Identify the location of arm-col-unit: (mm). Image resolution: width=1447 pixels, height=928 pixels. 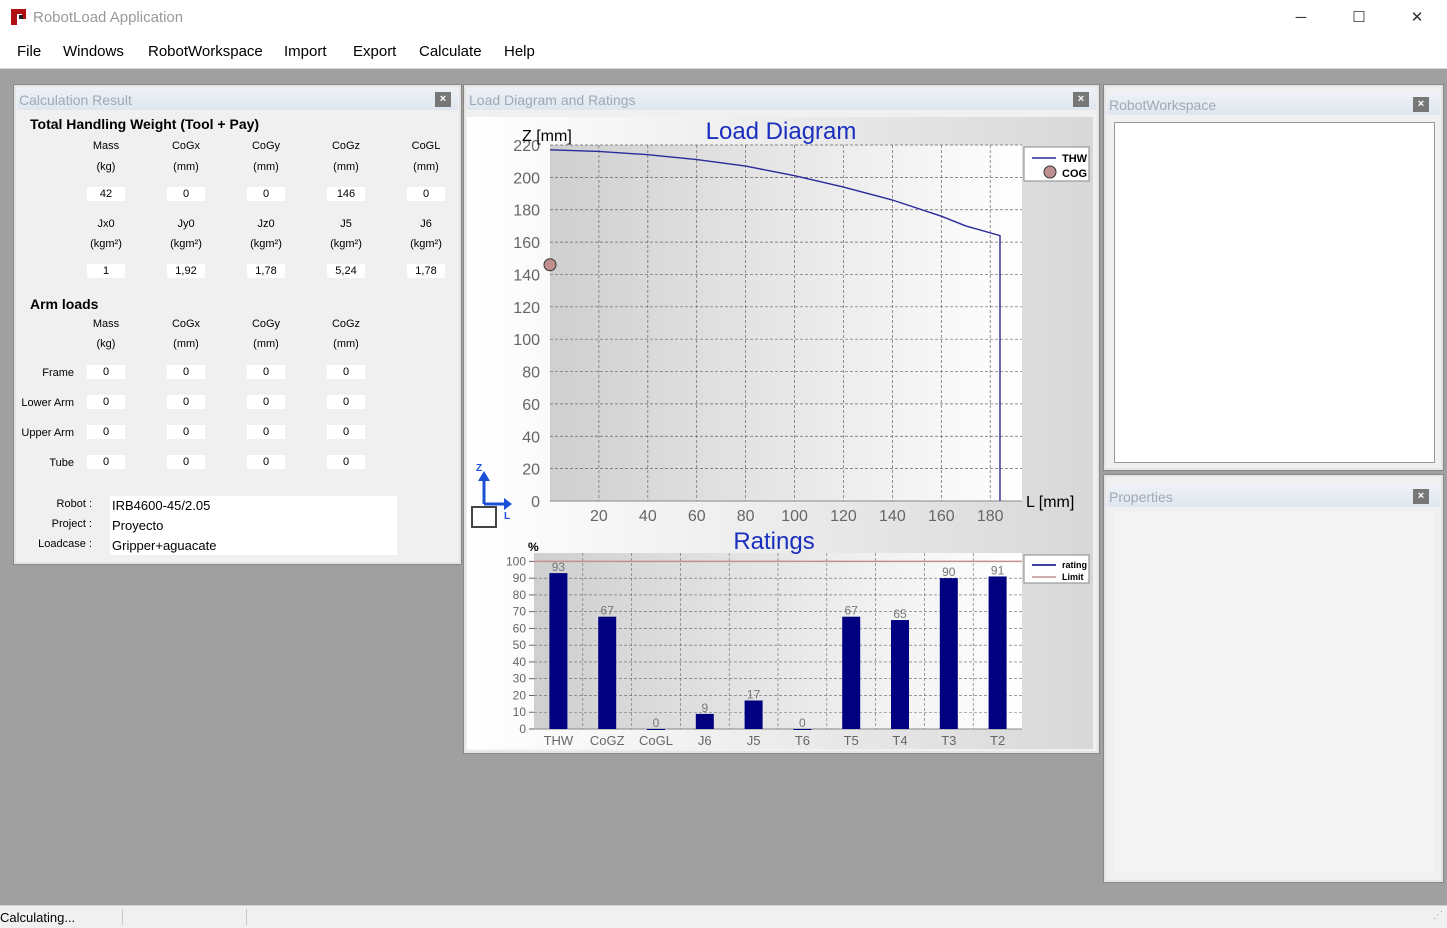
(346, 344).